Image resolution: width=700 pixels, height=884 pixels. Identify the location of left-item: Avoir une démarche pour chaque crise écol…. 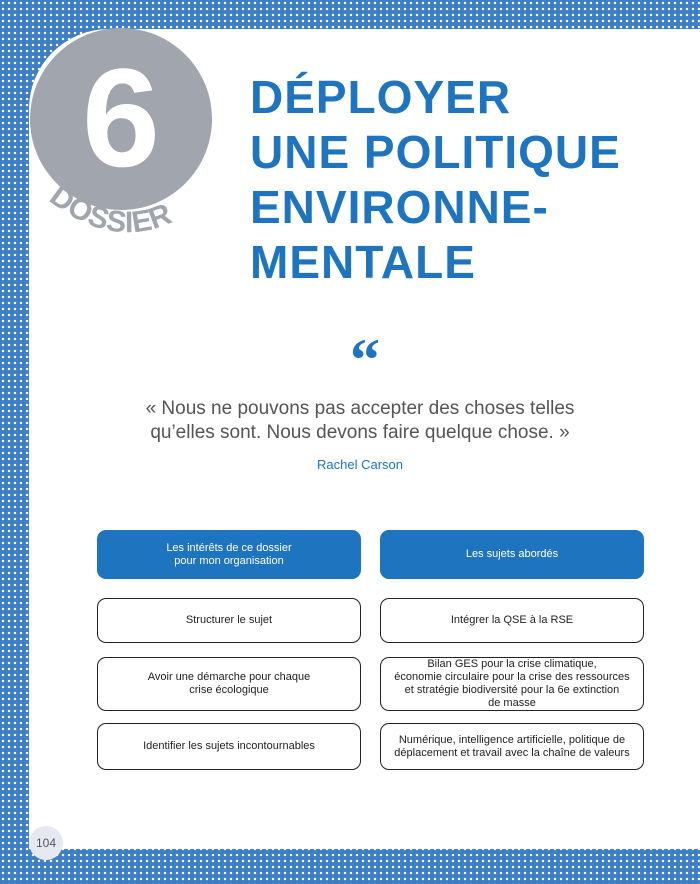
(229, 684).